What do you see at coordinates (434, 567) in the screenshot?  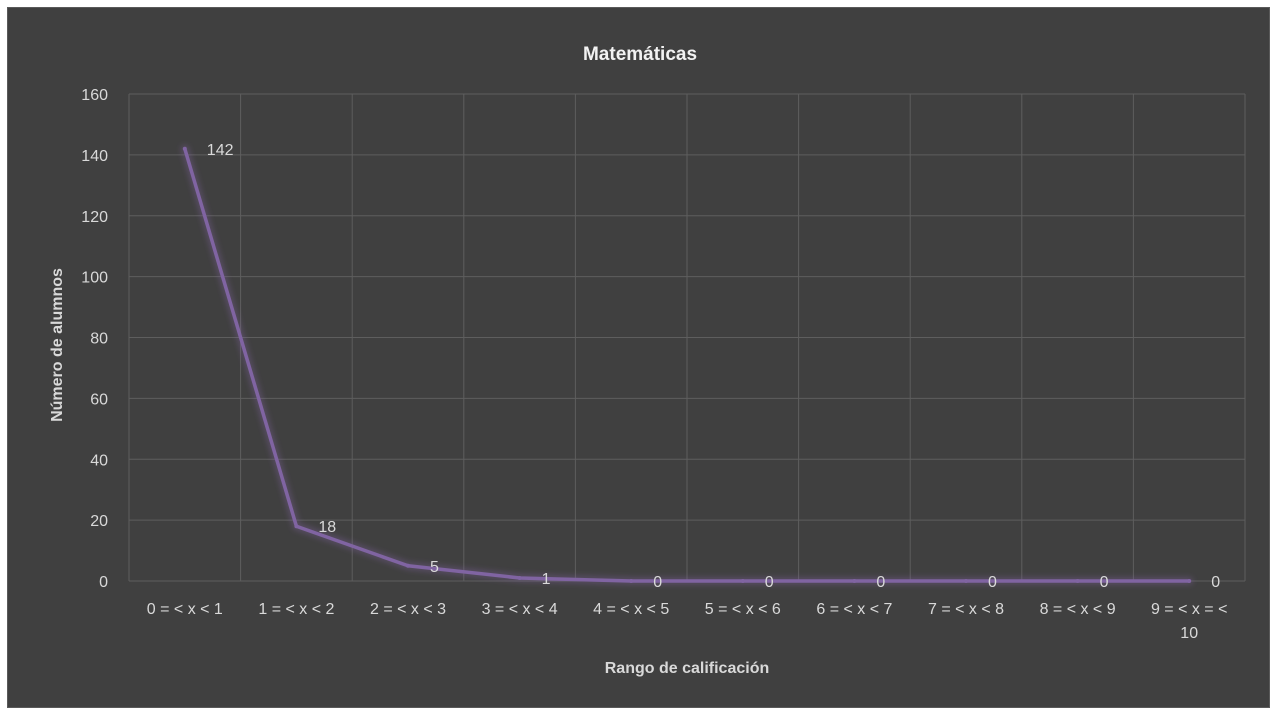 I see `data-label: 5` at bounding box center [434, 567].